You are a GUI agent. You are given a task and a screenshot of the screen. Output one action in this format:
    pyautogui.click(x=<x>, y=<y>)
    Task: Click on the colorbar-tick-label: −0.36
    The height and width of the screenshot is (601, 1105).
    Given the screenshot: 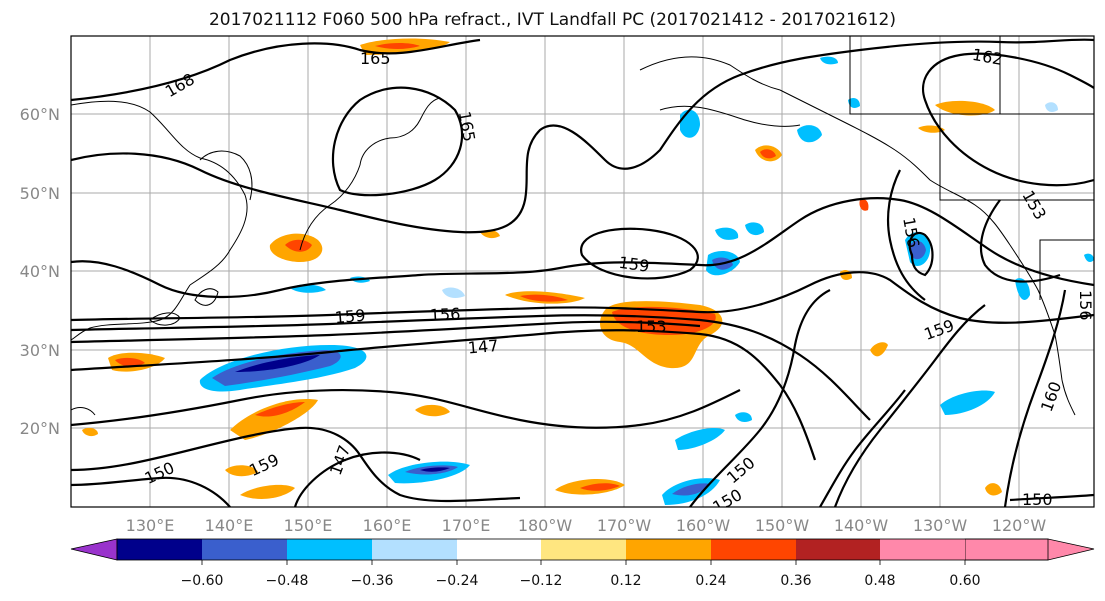 What is the action you would take?
    pyautogui.click(x=372, y=581)
    